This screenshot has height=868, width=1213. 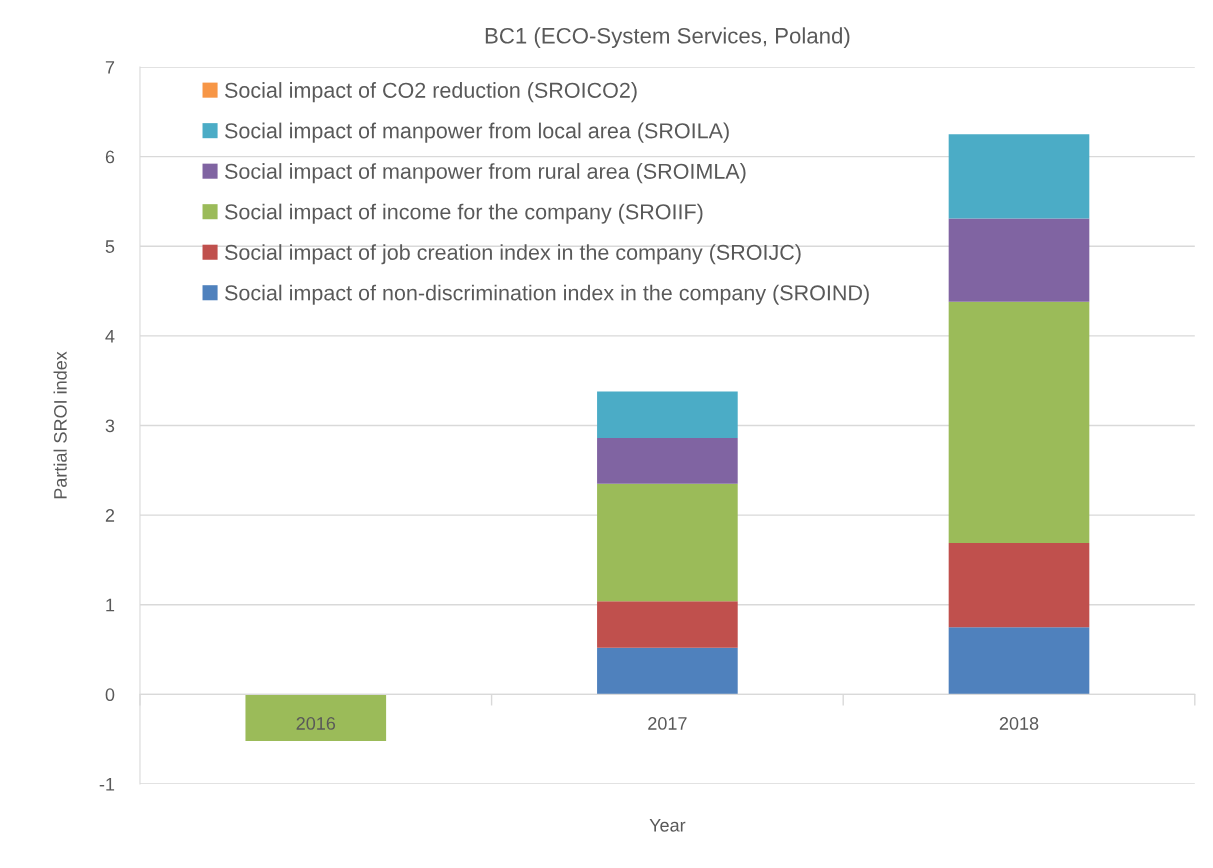 I want to click on legend-label: Social impact of income for the company (SROIIF), so click(x=464, y=213).